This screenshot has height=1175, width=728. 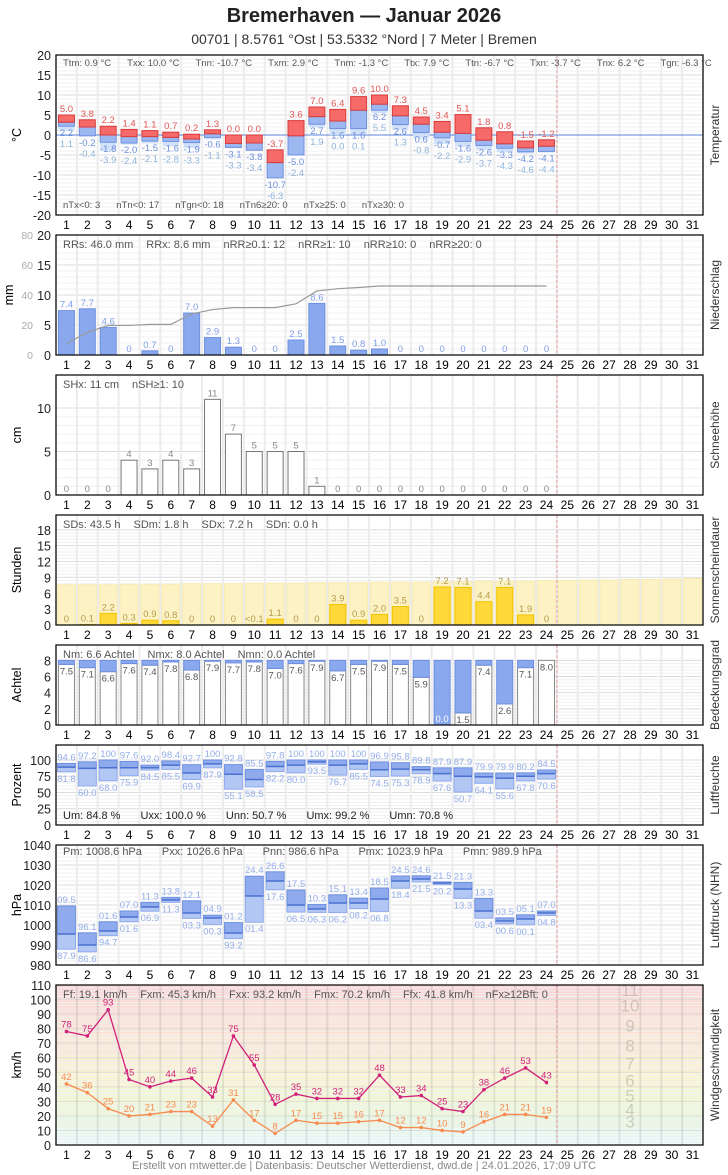 What do you see at coordinates (224, 63) in the screenshot?
I see `stat-value: Tnn: -10.7 °C` at bounding box center [224, 63].